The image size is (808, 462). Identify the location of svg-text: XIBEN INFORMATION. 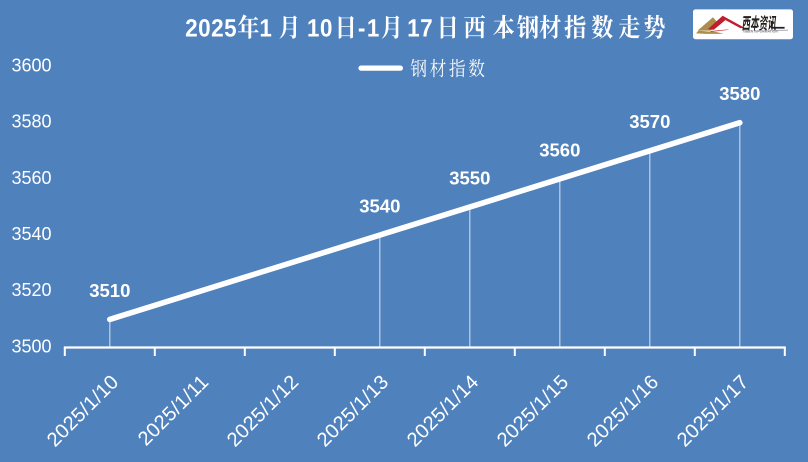
(760, 31).